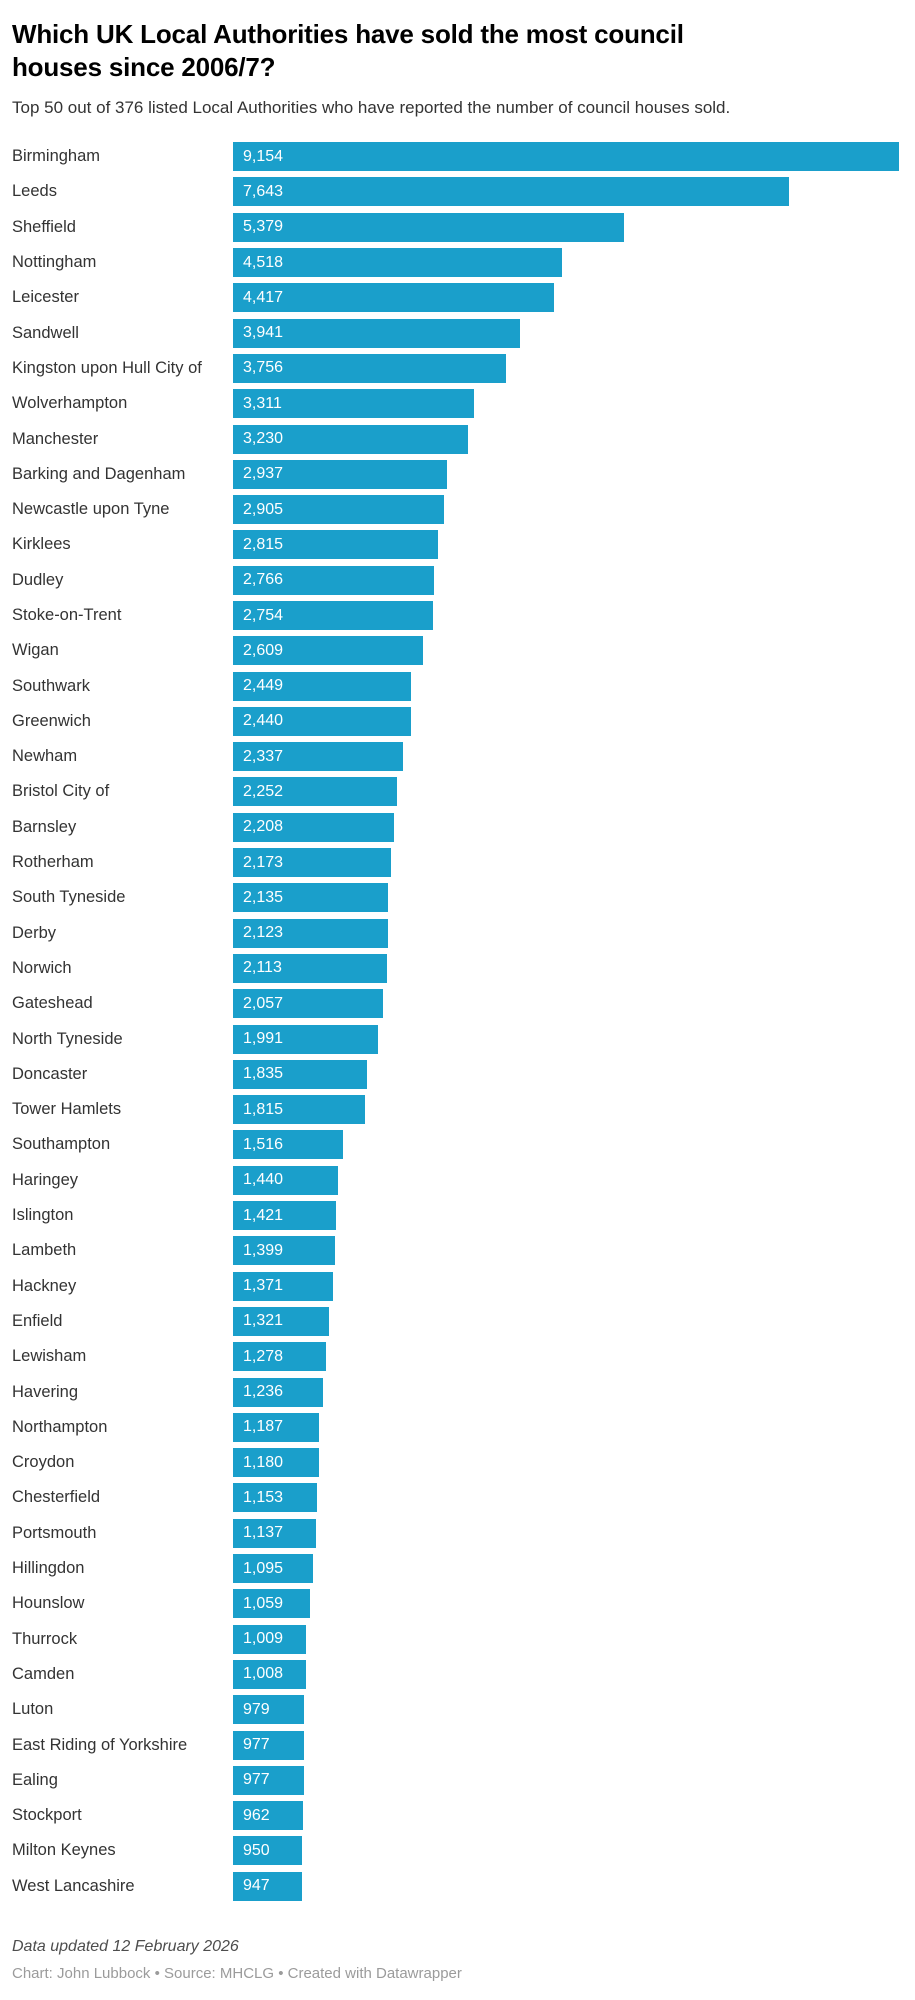 The image size is (915, 2000). Describe the element at coordinates (566, 1533) in the screenshot. I see `bar-track: 1,137` at that location.